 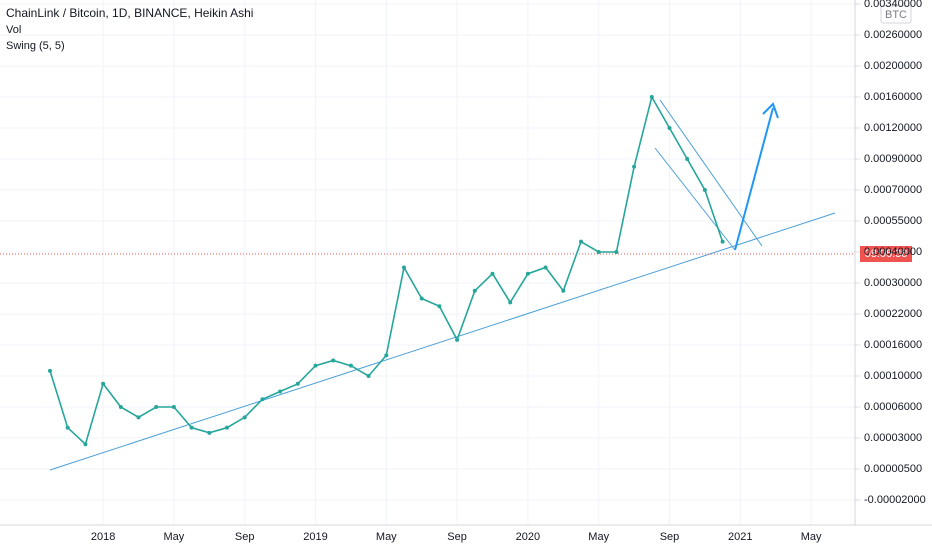 I want to click on y-tick-label: 0.00000500, so click(x=893, y=469).